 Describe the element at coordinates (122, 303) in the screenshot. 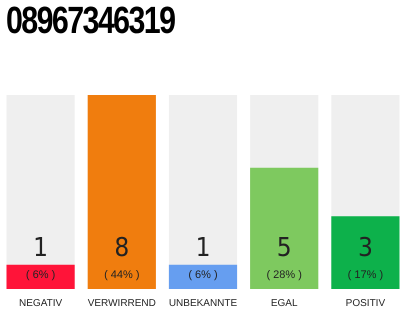

I see `x-tick-label: VERWIRREND` at that location.